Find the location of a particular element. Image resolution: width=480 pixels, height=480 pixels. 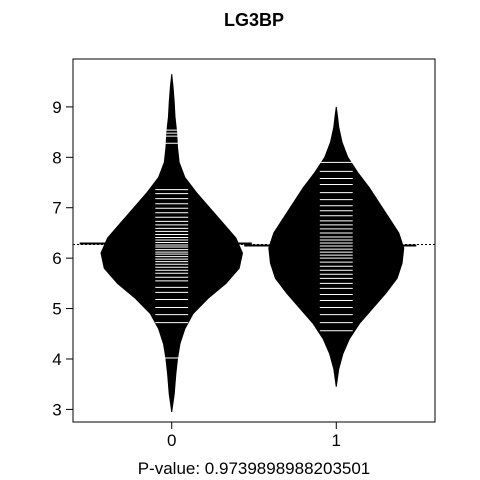

chart-title: LG3BP is located at coordinates (254, 20).